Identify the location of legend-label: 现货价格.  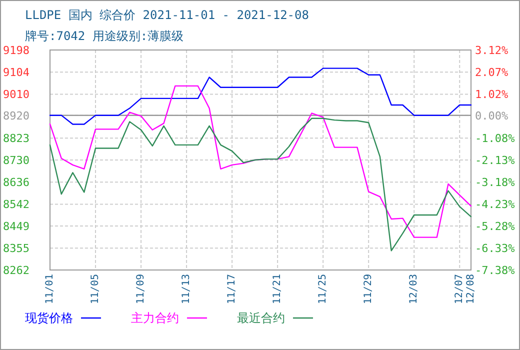
(49, 318).